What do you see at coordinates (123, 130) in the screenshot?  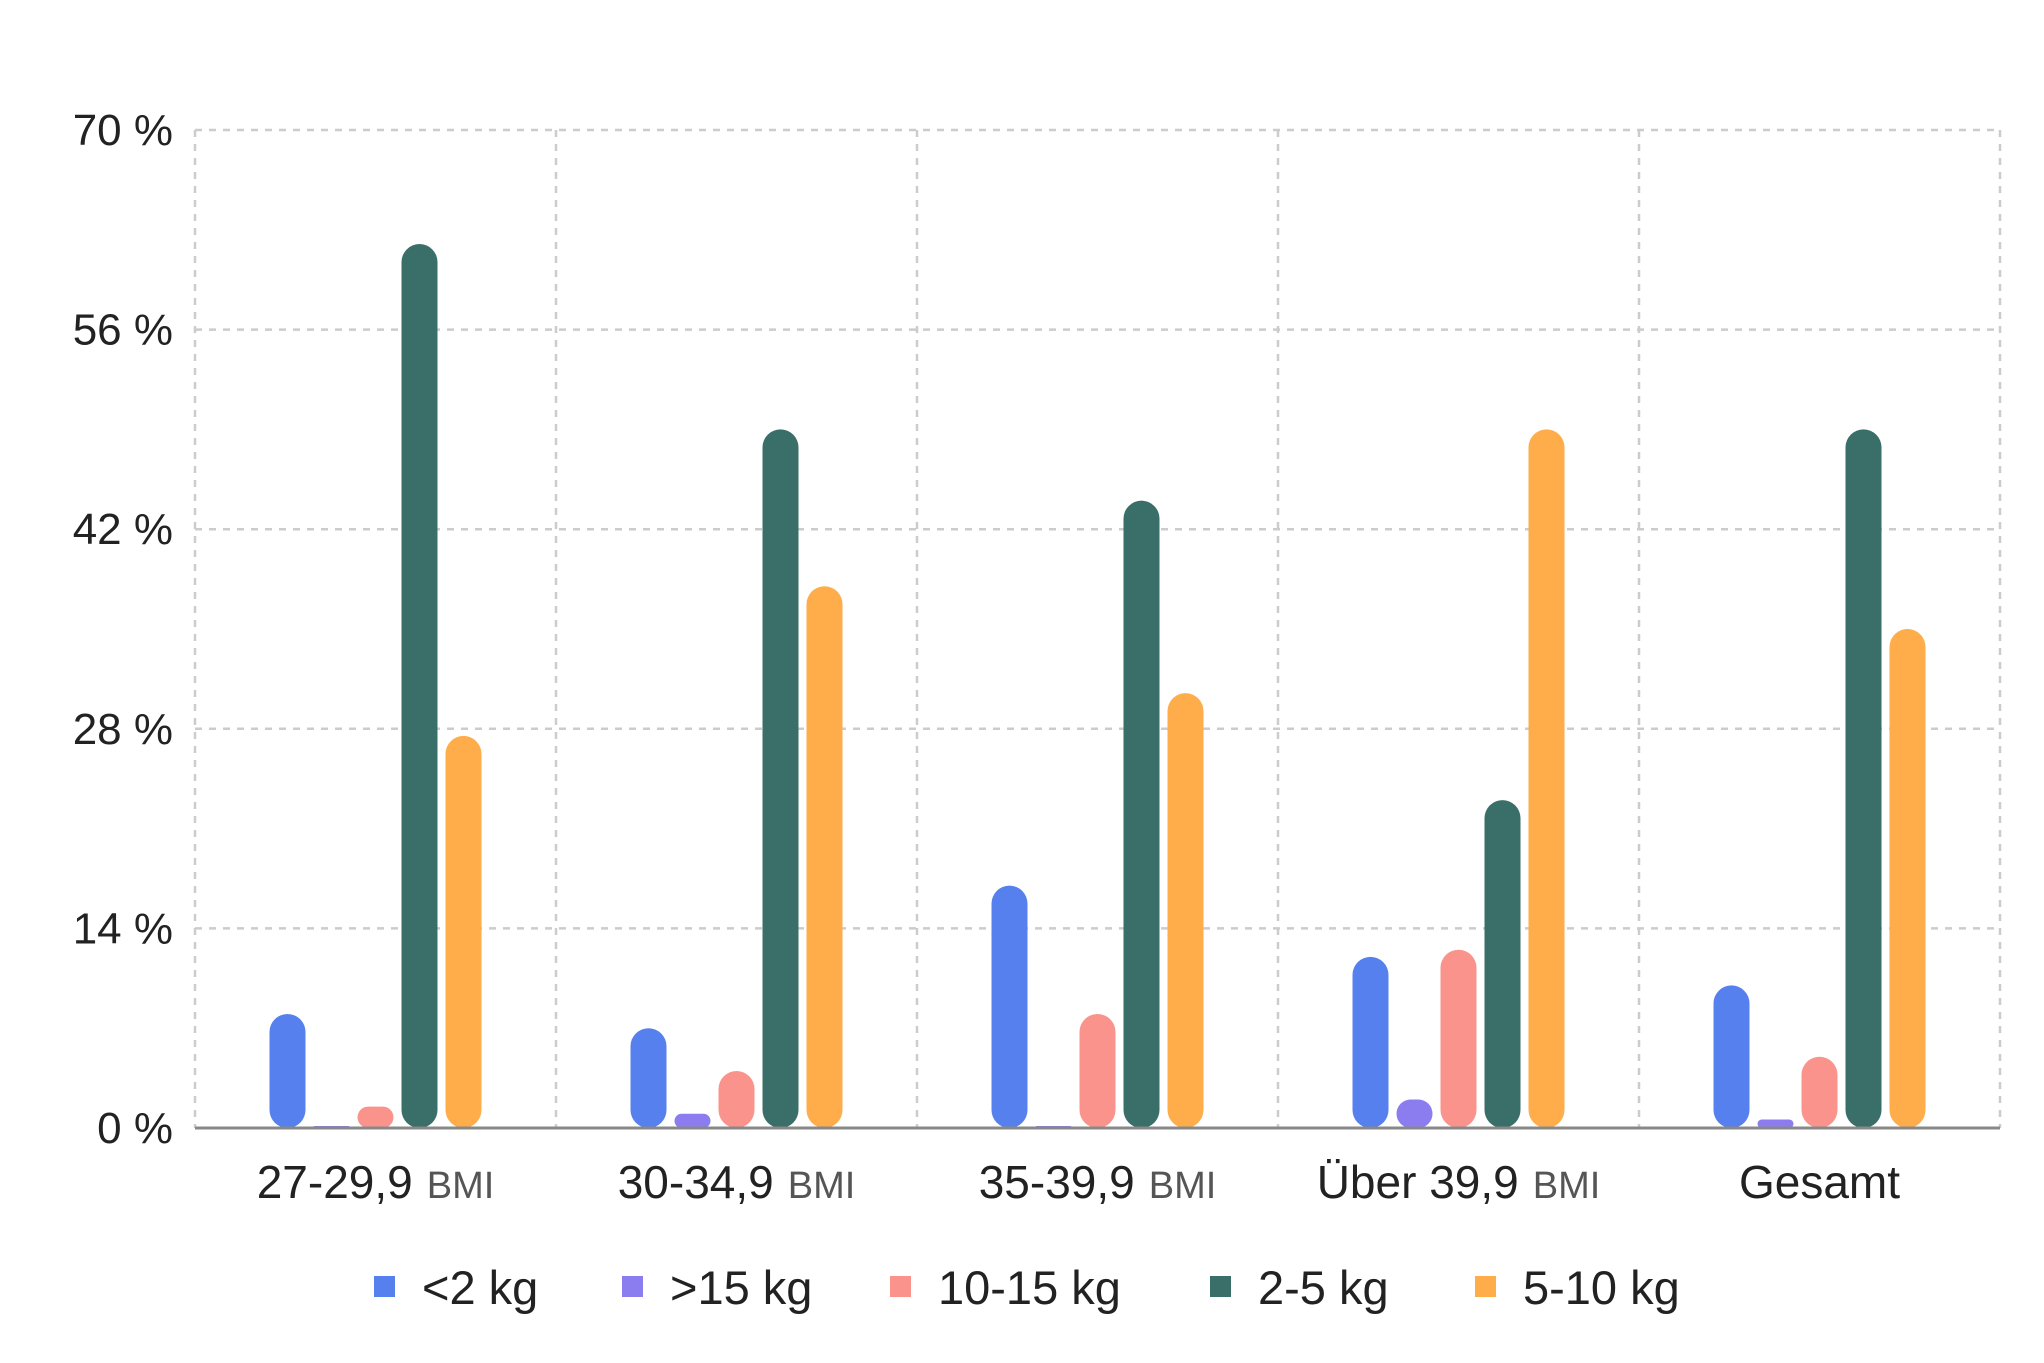 I see `y-tick-label: 70 %` at bounding box center [123, 130].